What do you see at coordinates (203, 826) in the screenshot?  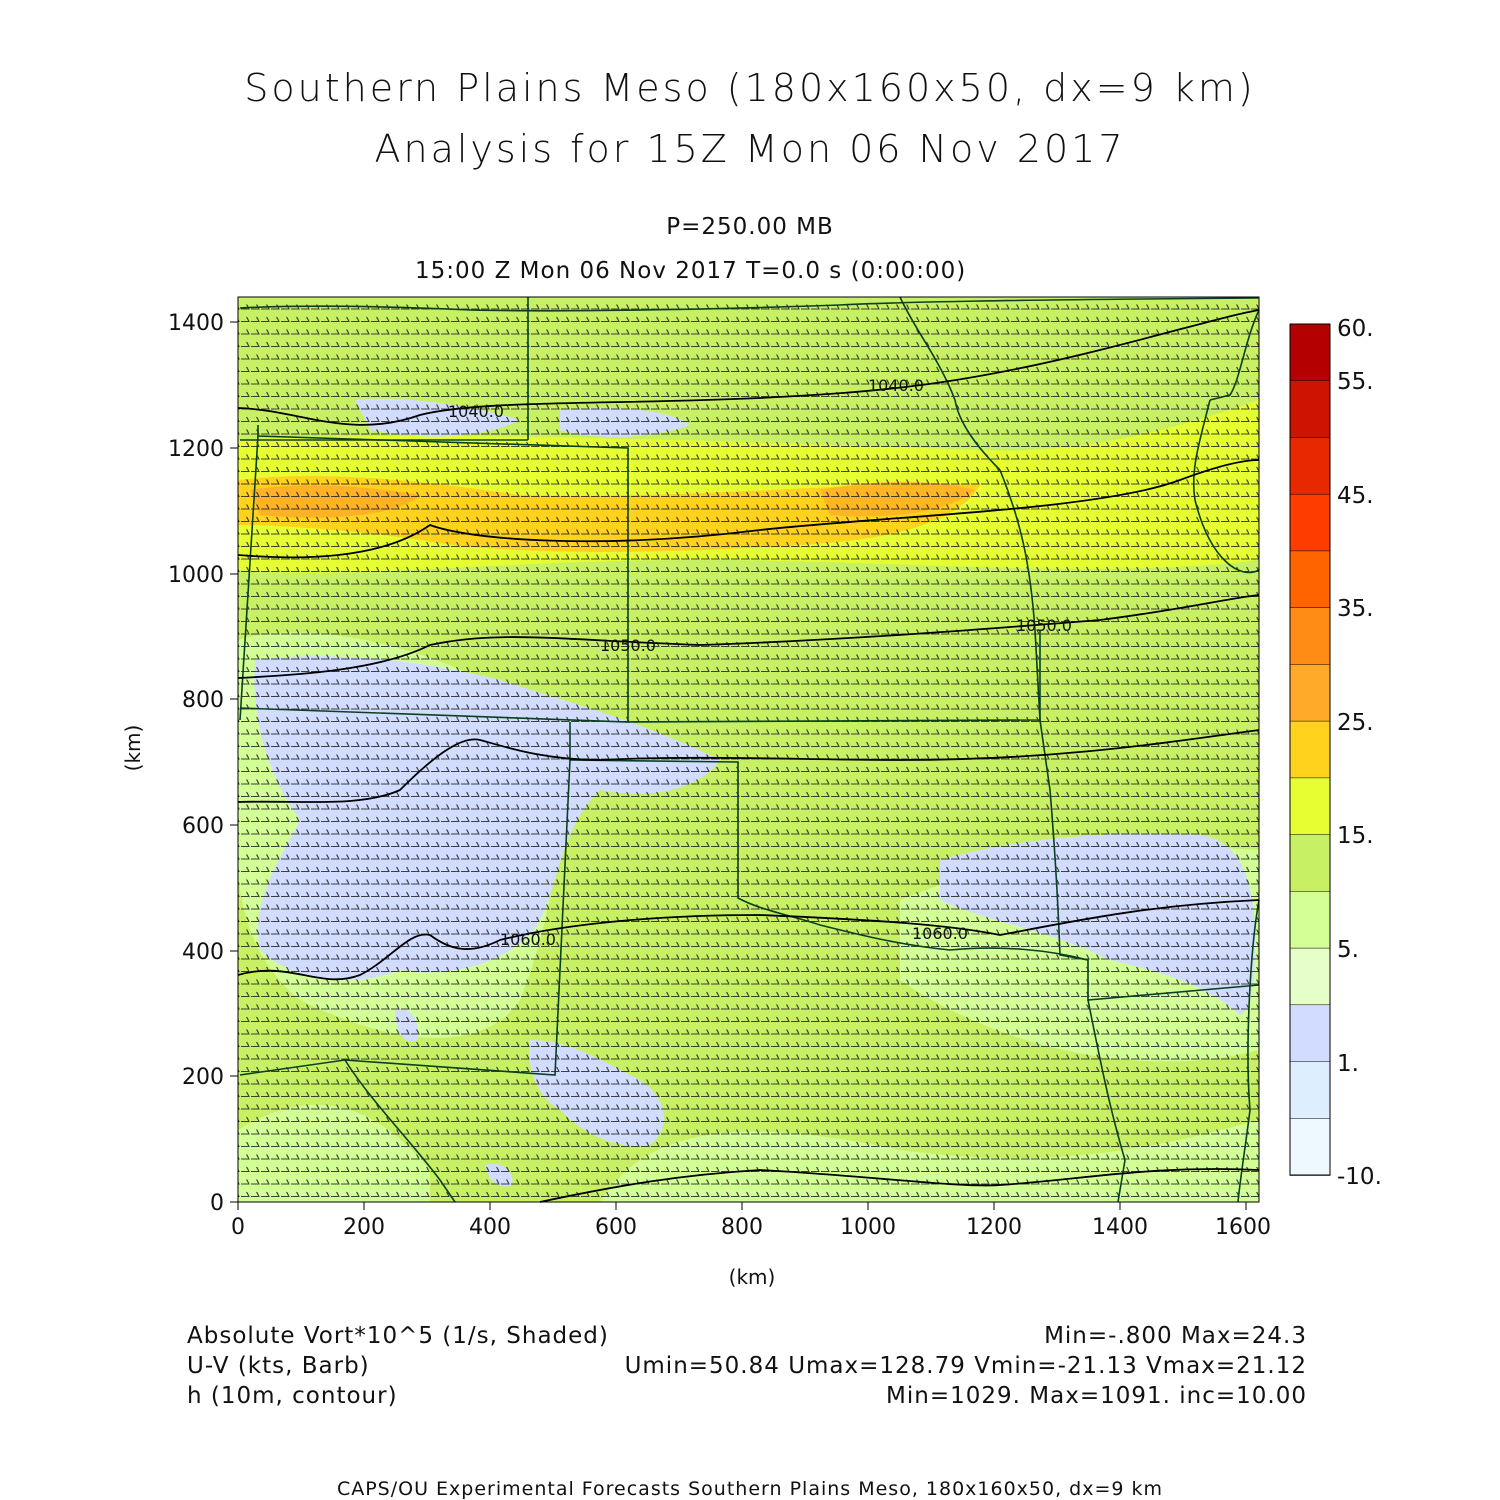 I see `y-tick-label: 600` at bounding box center [203, 826].